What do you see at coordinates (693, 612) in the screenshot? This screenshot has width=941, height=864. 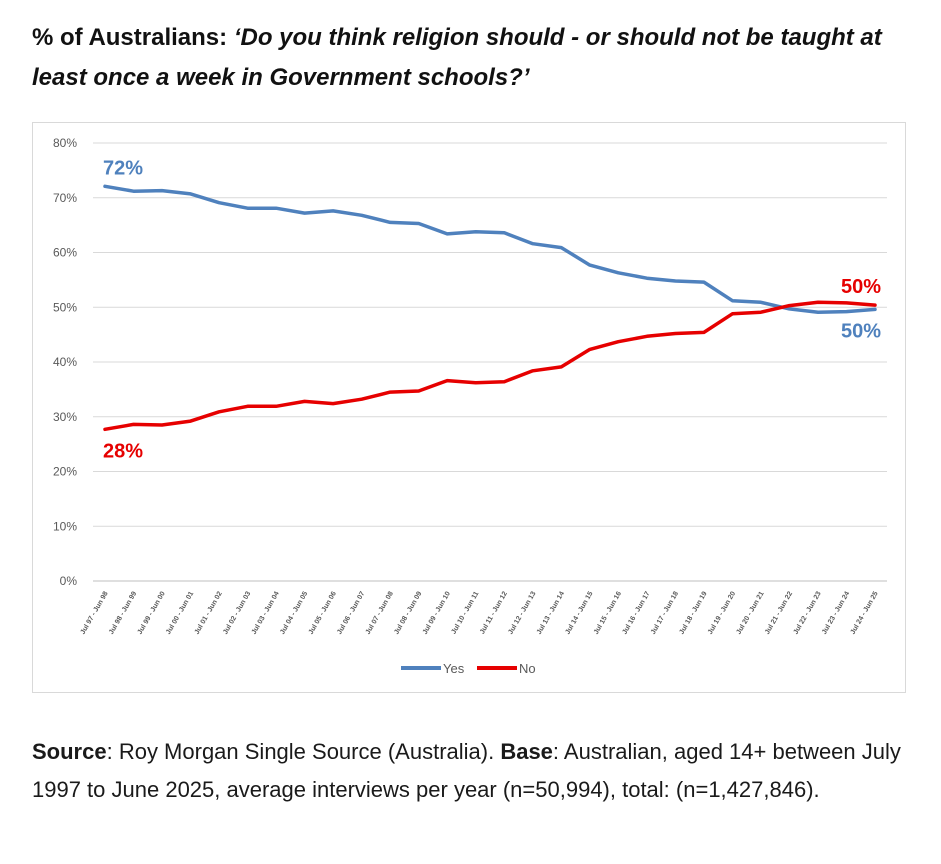 I see `x-tick-label: Jul 18 - Jun 19` at bounding box center [693, 612].